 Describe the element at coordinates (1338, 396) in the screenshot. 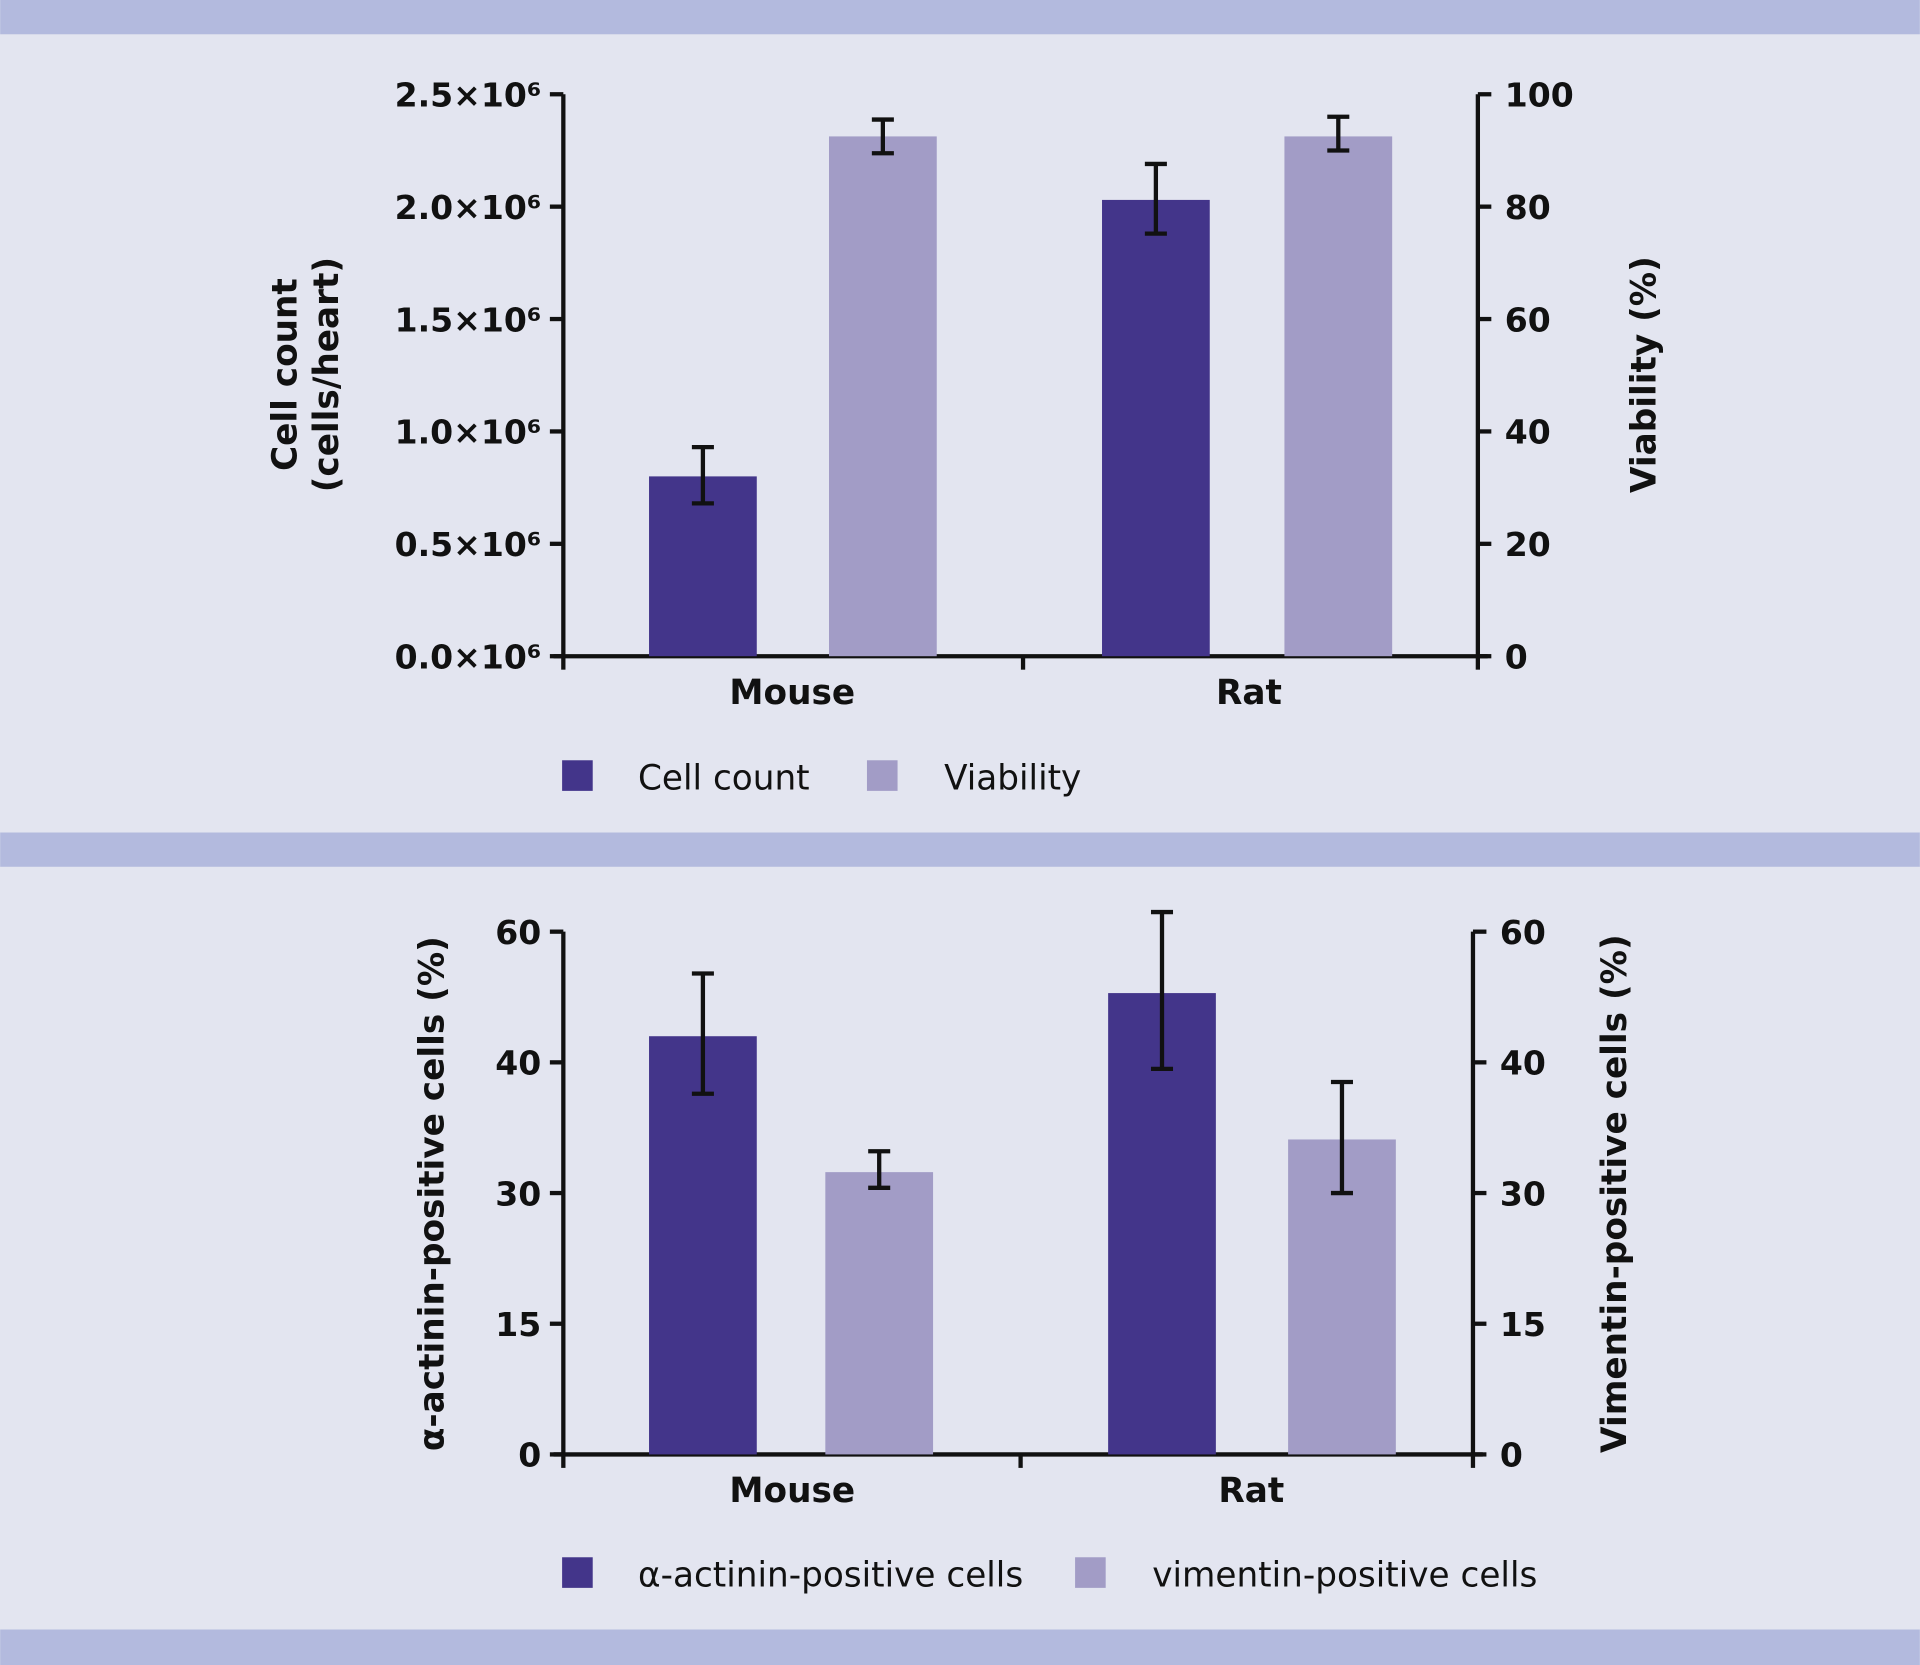

I see `bar-viability-rat` at that location.